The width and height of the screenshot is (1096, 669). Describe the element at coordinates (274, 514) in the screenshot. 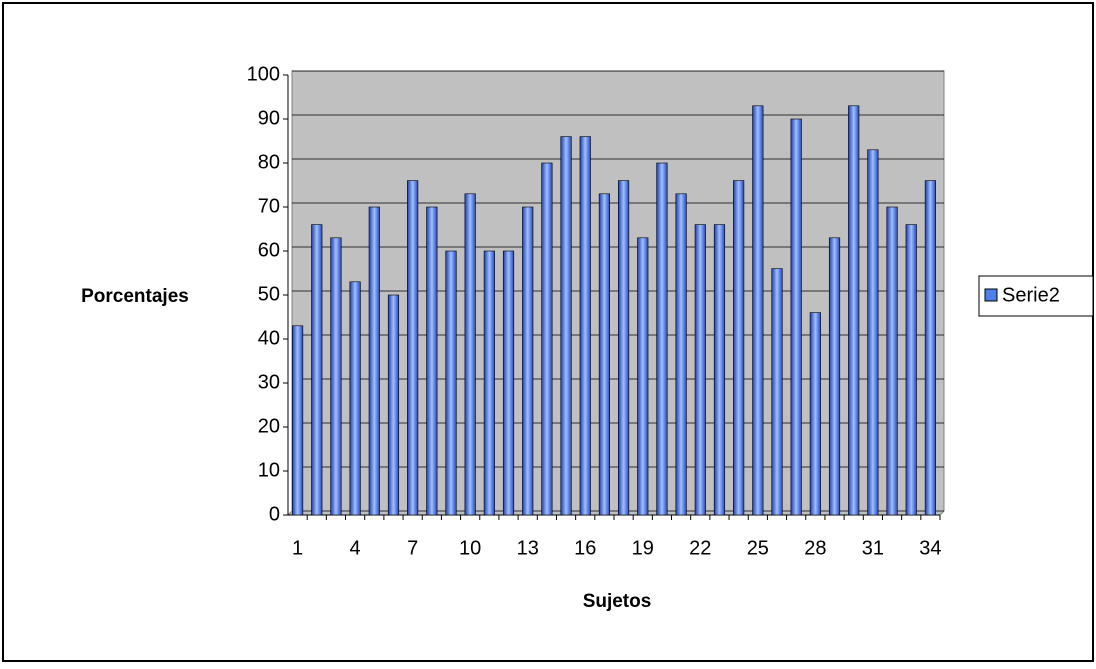

I see `y-tick-label: 0` at that location.